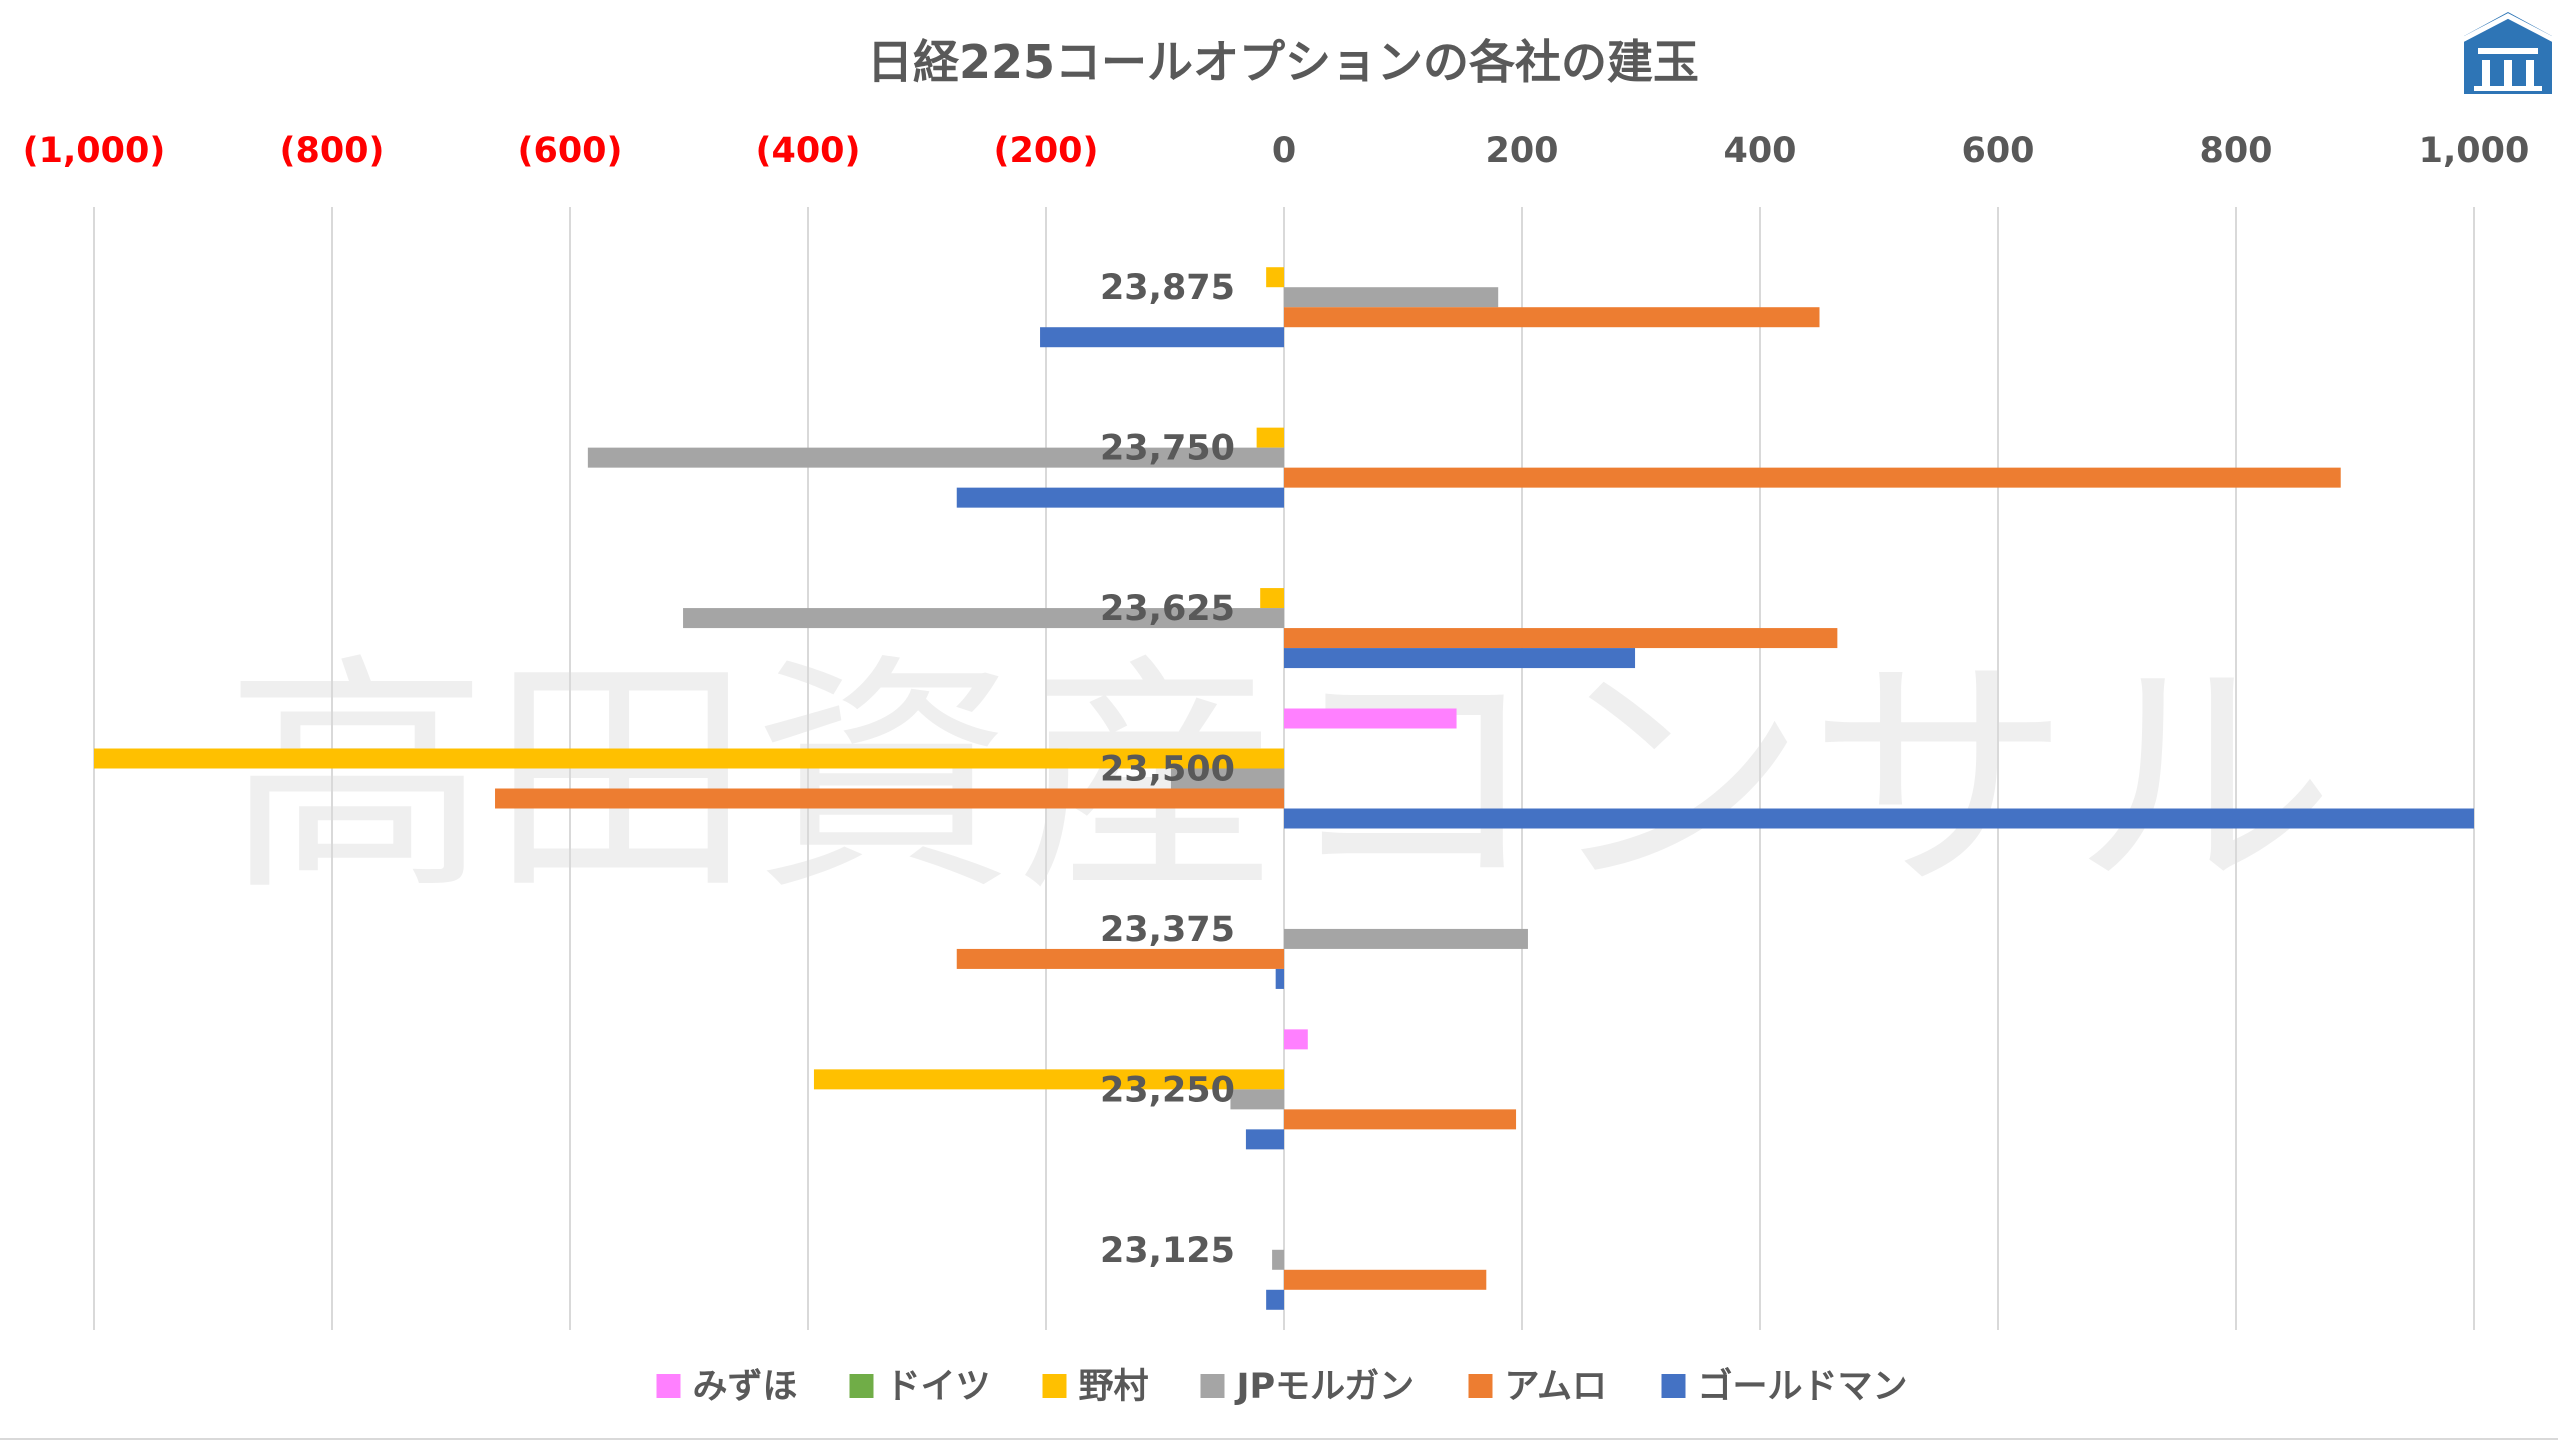 The width and height of the screenshot is (2558, 1441). What do you see at coordinates (2508, 53) in the screenshot?
I see `house-logo-icon` at bounding box center [2508, 53].